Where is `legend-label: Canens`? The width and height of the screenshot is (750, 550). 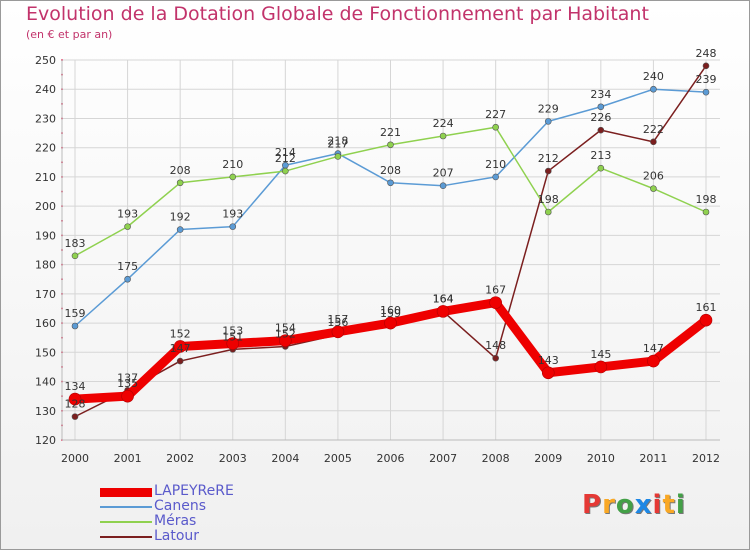
legend-label: Canens is located at coordinates (180, 506).